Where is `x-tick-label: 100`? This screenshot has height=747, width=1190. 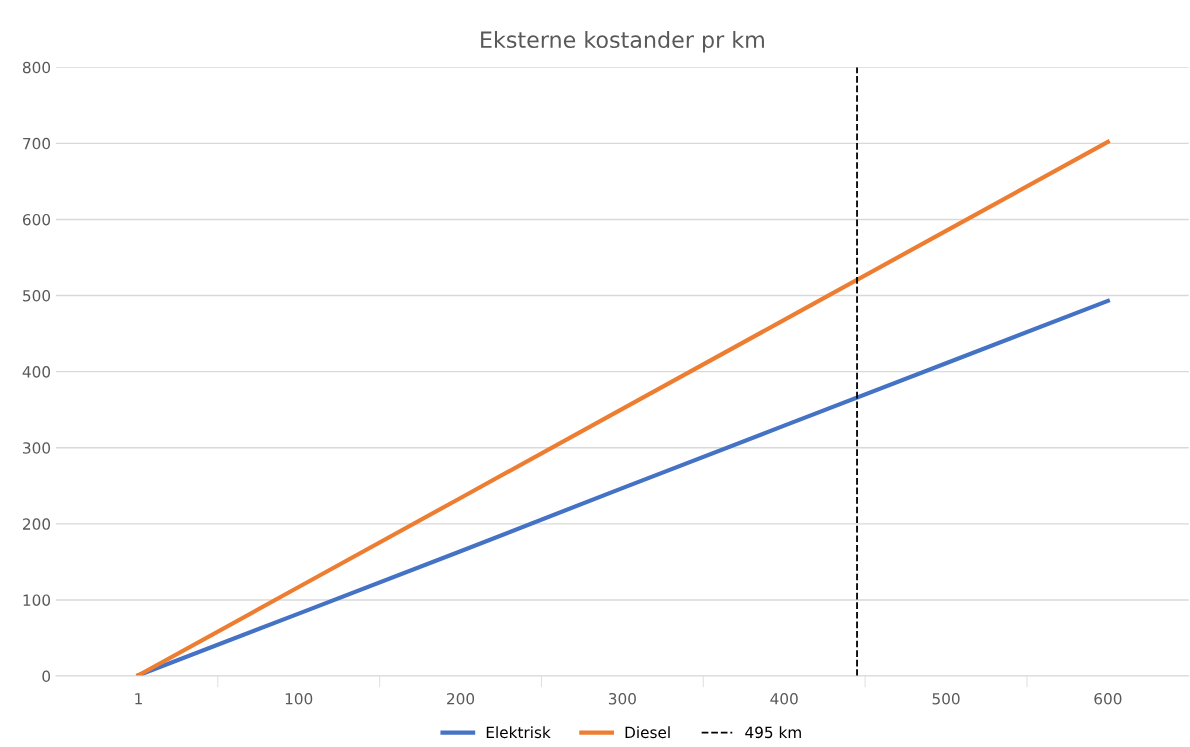 x-tick-label: 100 is located at coordinates (299, 698).